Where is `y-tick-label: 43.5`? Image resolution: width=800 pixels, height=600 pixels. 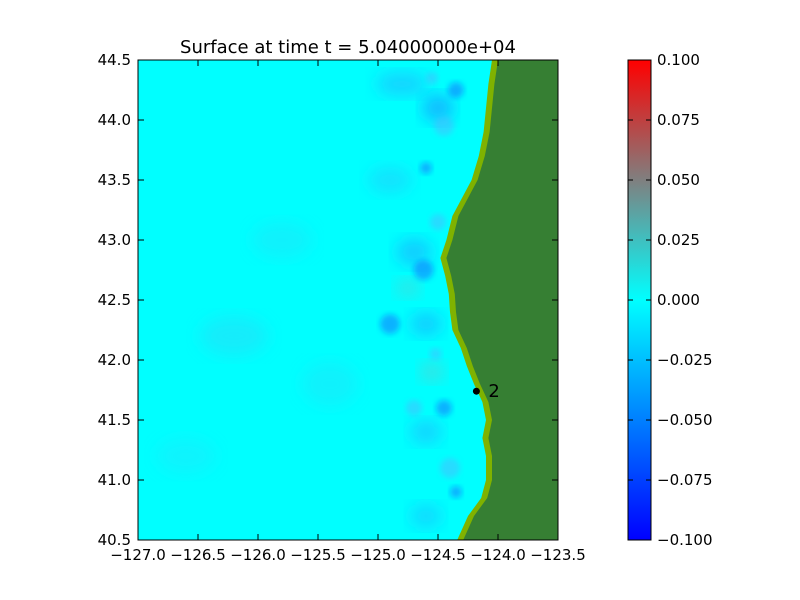 y-tick-label: 43.5 is located at coordinates (114, 180).